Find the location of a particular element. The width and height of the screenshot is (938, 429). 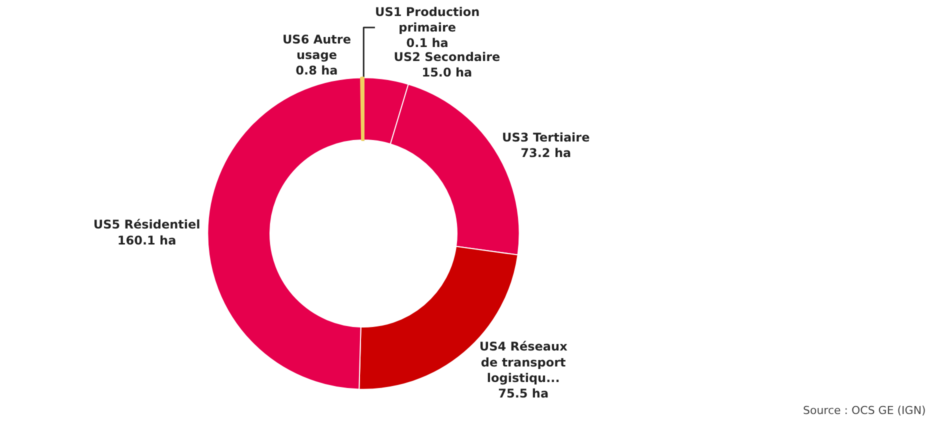

data-label: 0.1 ha is located at coordinates (427, 43).